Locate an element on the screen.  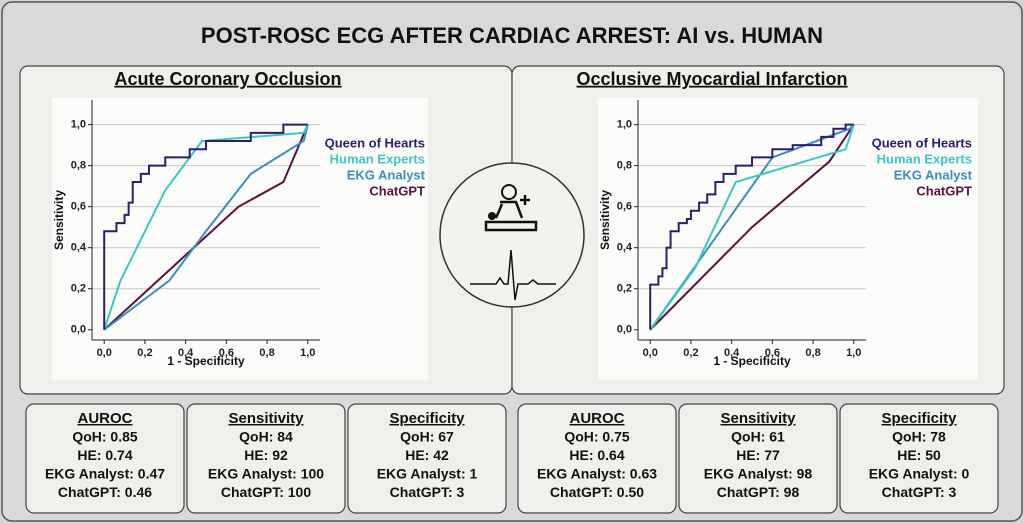
center-icon is located at coordinates (512, 235).